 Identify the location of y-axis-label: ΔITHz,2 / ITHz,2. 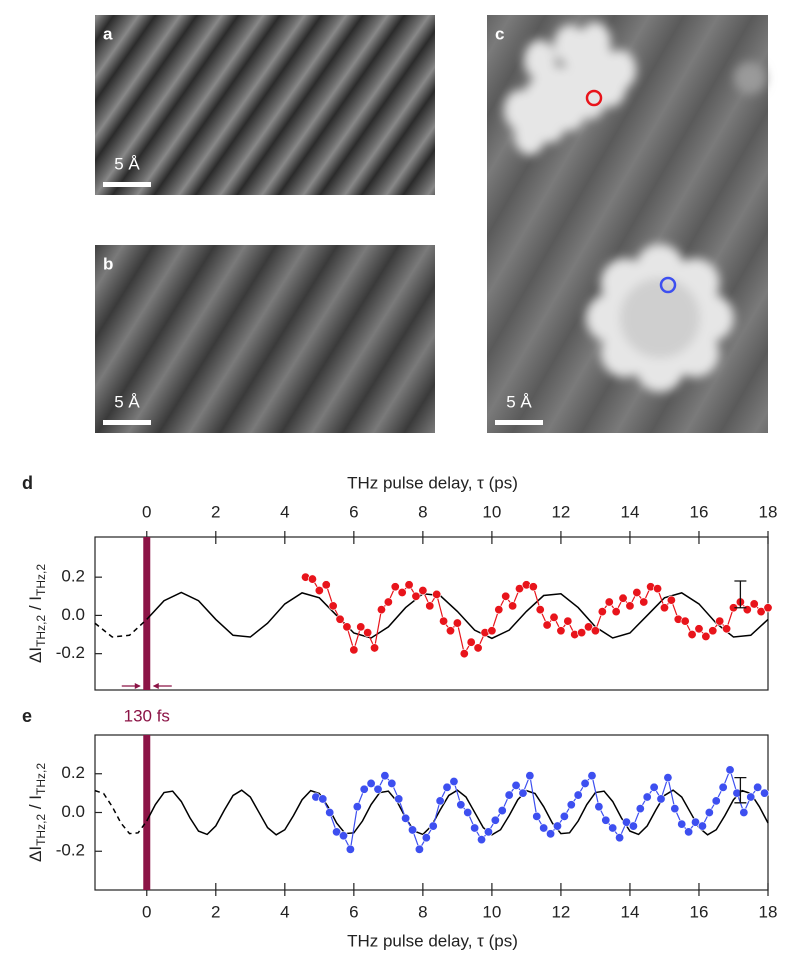
(37, 613).